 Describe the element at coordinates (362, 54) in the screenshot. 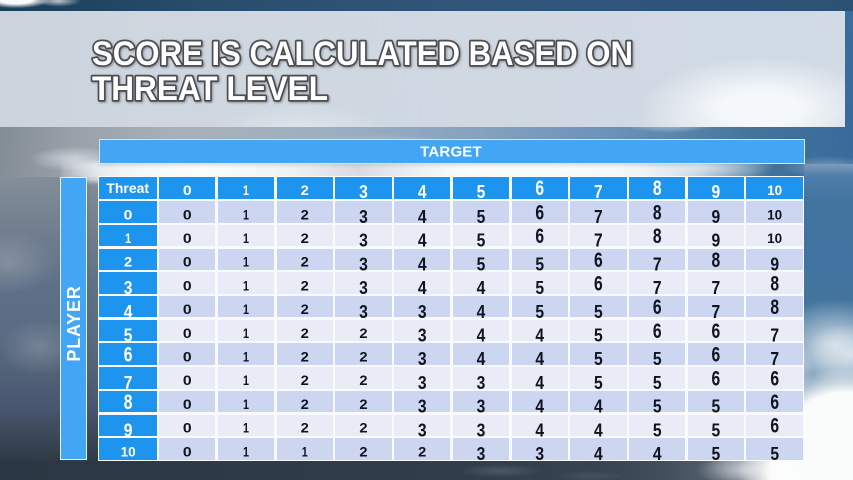

I see `svg-text: SCORE IS CALCULATED BASED ON` at that location.